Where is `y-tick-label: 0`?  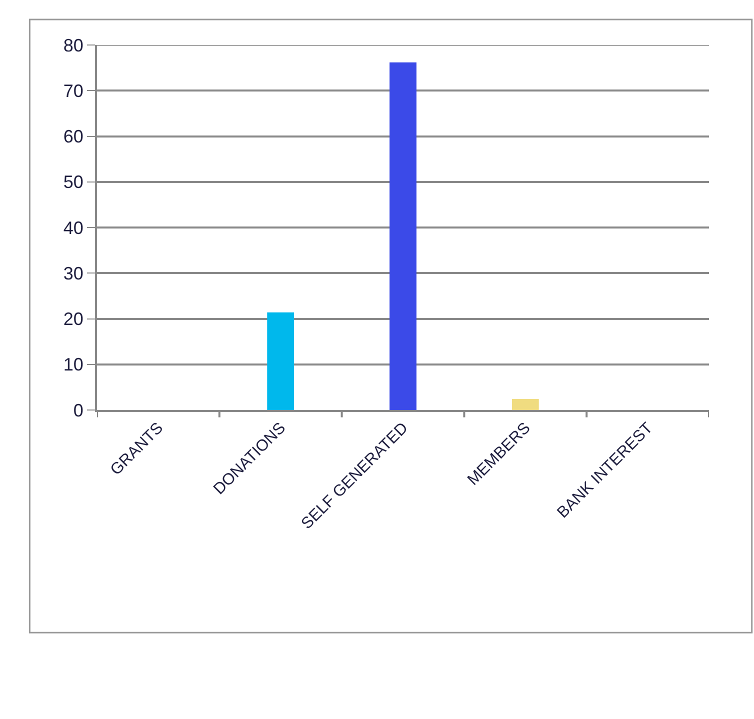 y-tick-label: 0 is located at coordinates (78, 410).